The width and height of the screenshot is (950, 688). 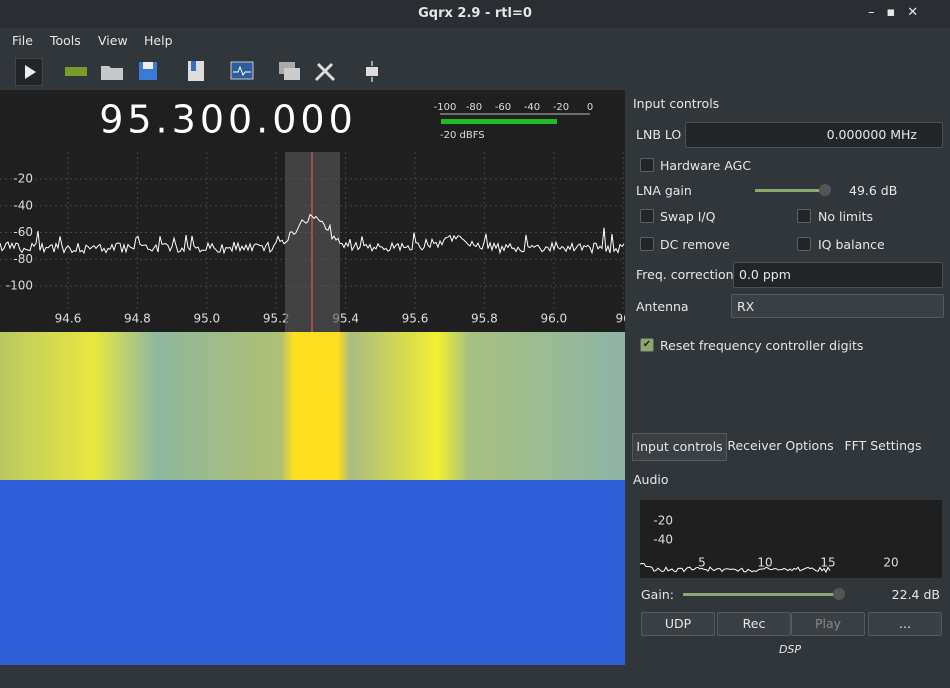 What do you see at coordinates (651, 479) in the screenshot?
I see `panel-title: Audio` at bounding box center [651, 479].